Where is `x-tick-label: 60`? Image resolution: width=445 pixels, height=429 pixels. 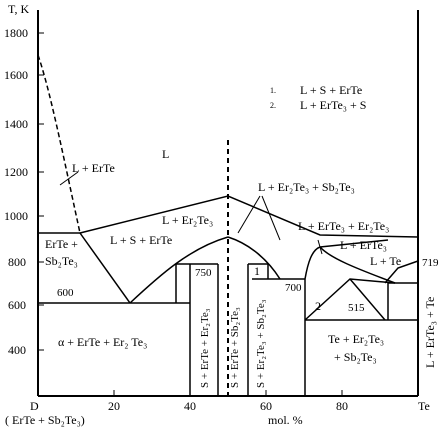 x-tick-label: 60 is located at coordinates (266, 406).